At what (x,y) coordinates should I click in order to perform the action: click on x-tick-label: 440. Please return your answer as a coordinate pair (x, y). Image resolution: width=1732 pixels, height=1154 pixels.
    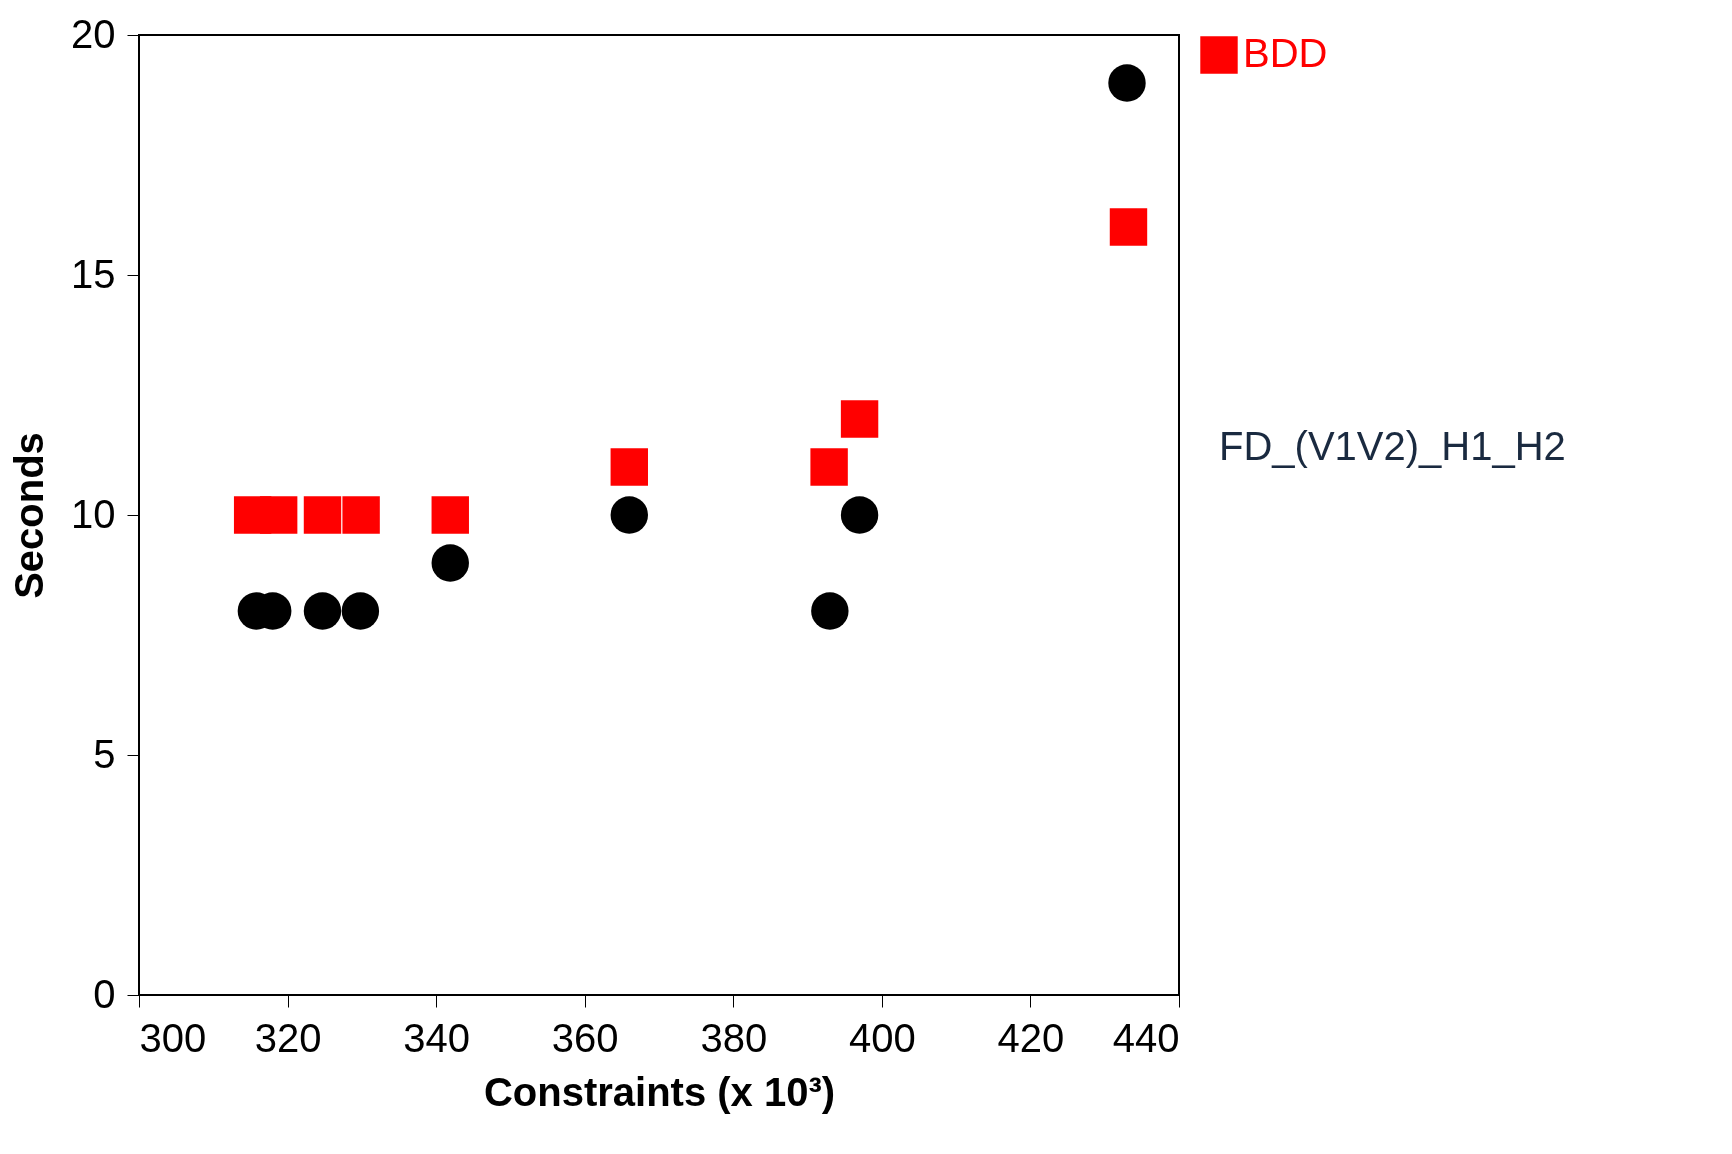
    Looking at the image, I should click on (1146, 1037).